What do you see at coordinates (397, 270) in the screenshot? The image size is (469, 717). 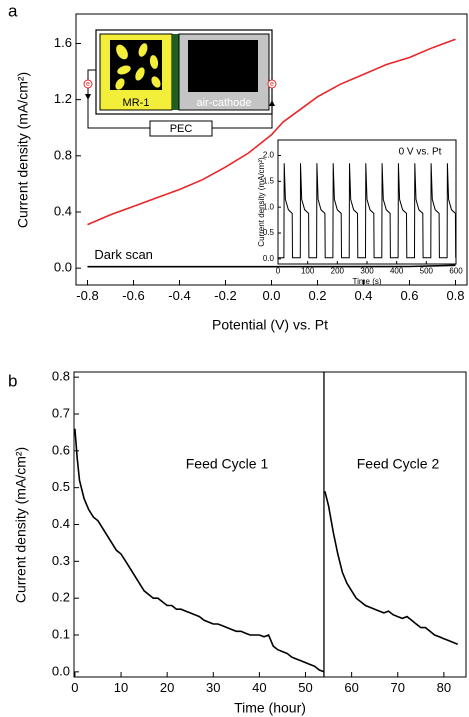 I see `x-tick-label: 400` at bounding box center [397, 270].